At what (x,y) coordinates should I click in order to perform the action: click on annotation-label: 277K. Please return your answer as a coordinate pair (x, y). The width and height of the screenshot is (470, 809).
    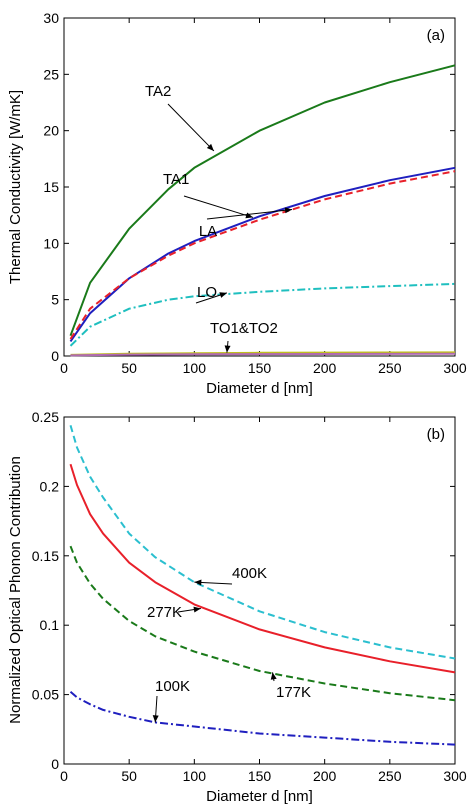
    Looking at the image, I should click on (164, 612).